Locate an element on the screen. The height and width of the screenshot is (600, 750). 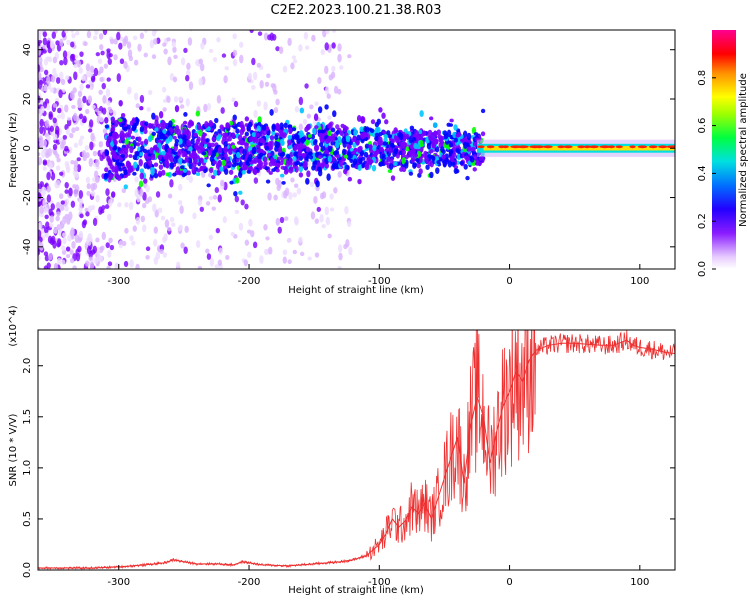
y-tick-label: 1.5 is located at coordinates (27, 417).